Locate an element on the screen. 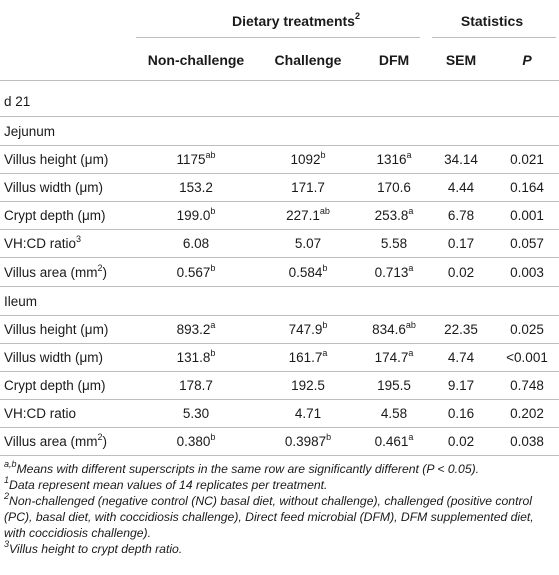  cell-p: <0.001 is located at coordinates (527, 357).